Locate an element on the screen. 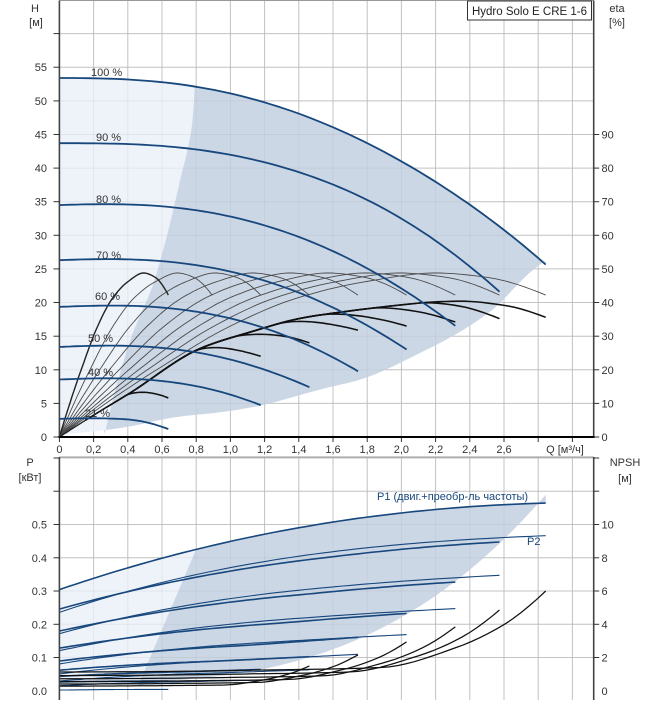  svg-text: 0.5 is located at coordinates (39, 526).